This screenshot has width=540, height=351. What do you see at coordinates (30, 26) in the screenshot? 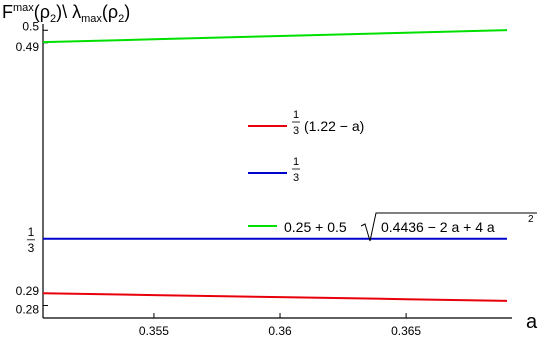
I see `y-tick-label: 0.5` at bounding box center [30, 26].